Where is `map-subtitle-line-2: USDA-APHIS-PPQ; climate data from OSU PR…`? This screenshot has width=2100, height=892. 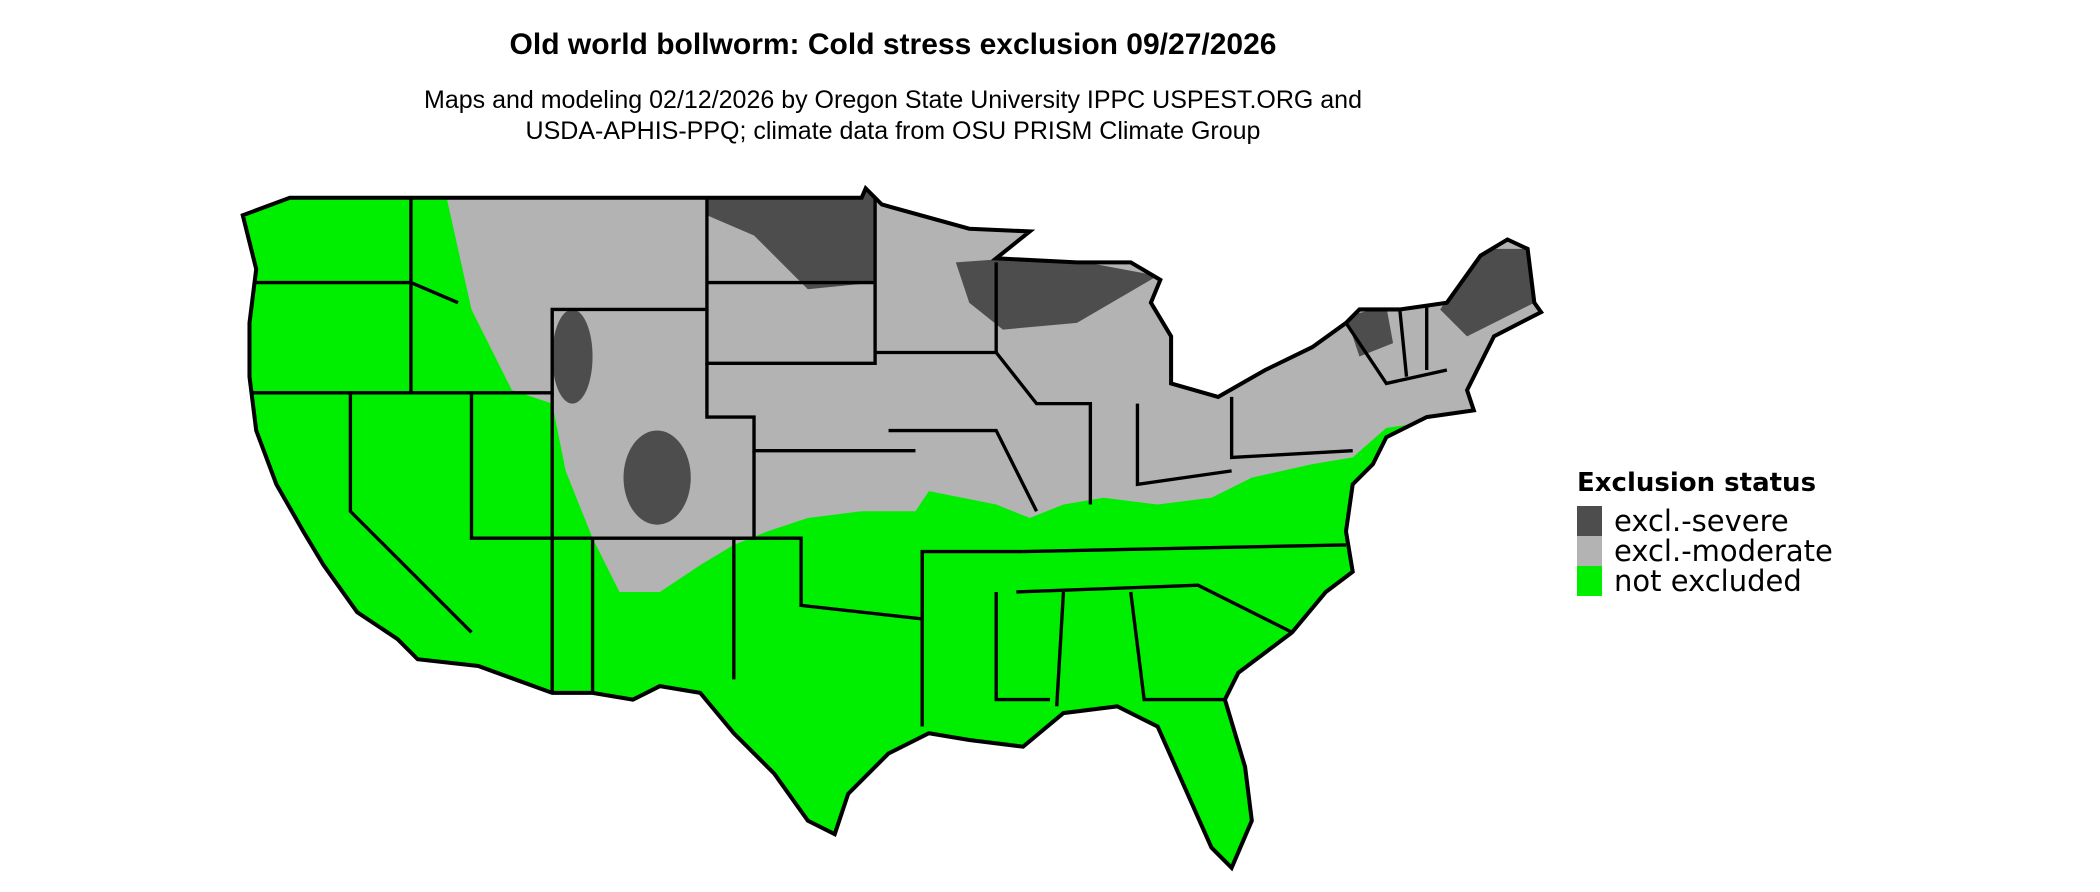
map-subtitle-line-2: USDA-APHIS-PPQ; climate data from OSU PR… is located at coordinates (893, 131).